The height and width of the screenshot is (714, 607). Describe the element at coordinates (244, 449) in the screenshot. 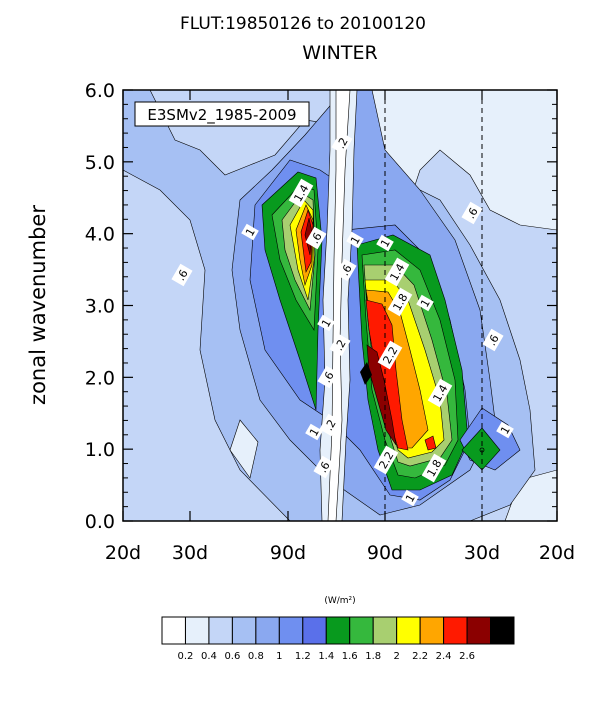

I see `contour-fill-0.4-patch` at that location.